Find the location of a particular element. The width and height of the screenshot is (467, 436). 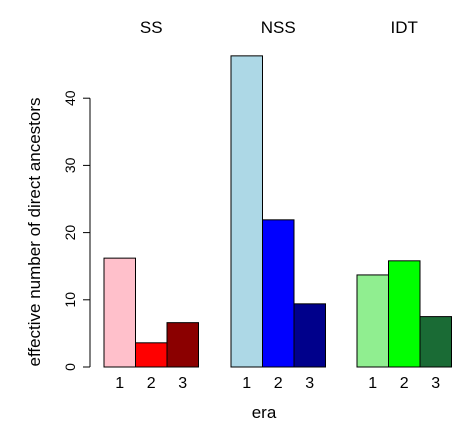

group-title: NSS is located at coordinates (278, 27).